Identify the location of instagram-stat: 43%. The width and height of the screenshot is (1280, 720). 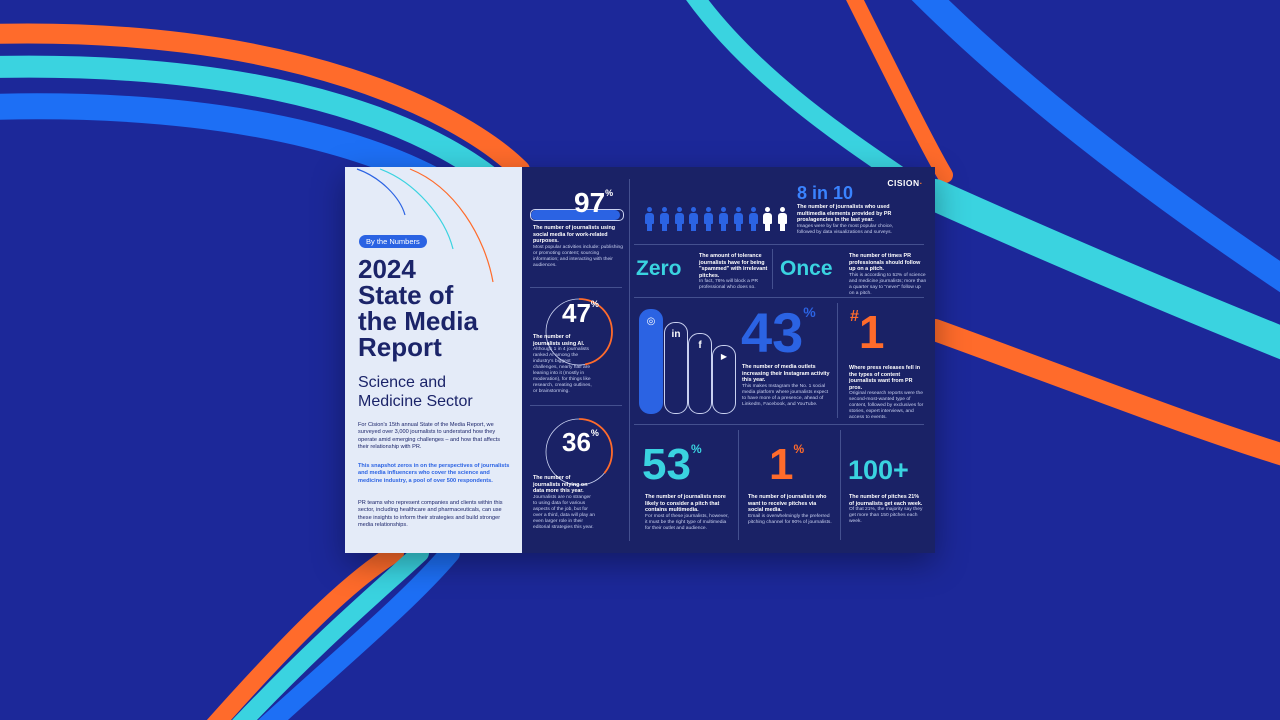
(778, 332).